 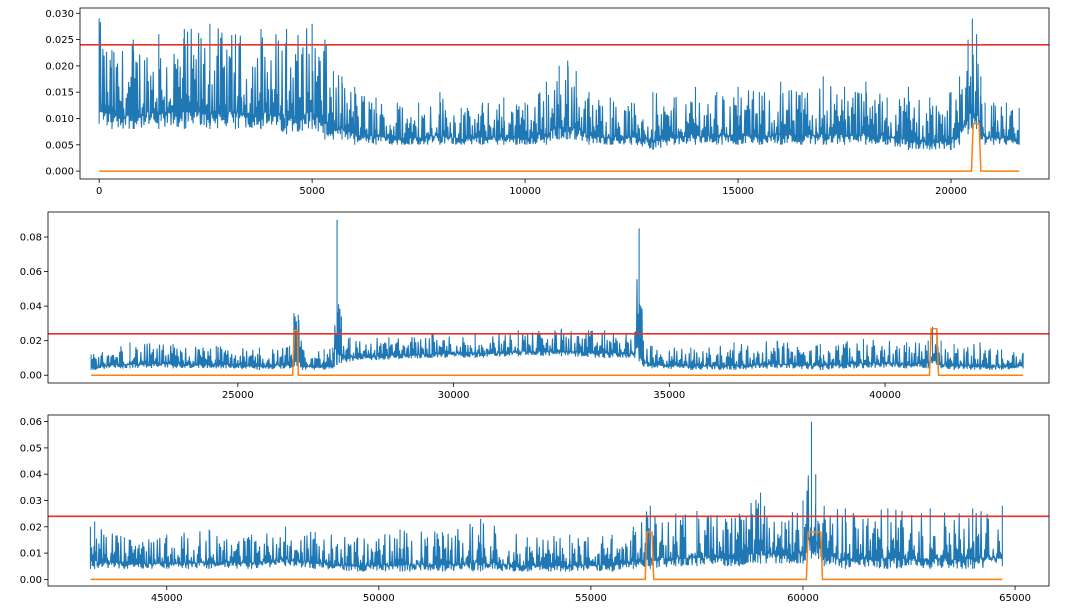 I want to click on y-tick-label: 0.030, so click(x=59, y=14).